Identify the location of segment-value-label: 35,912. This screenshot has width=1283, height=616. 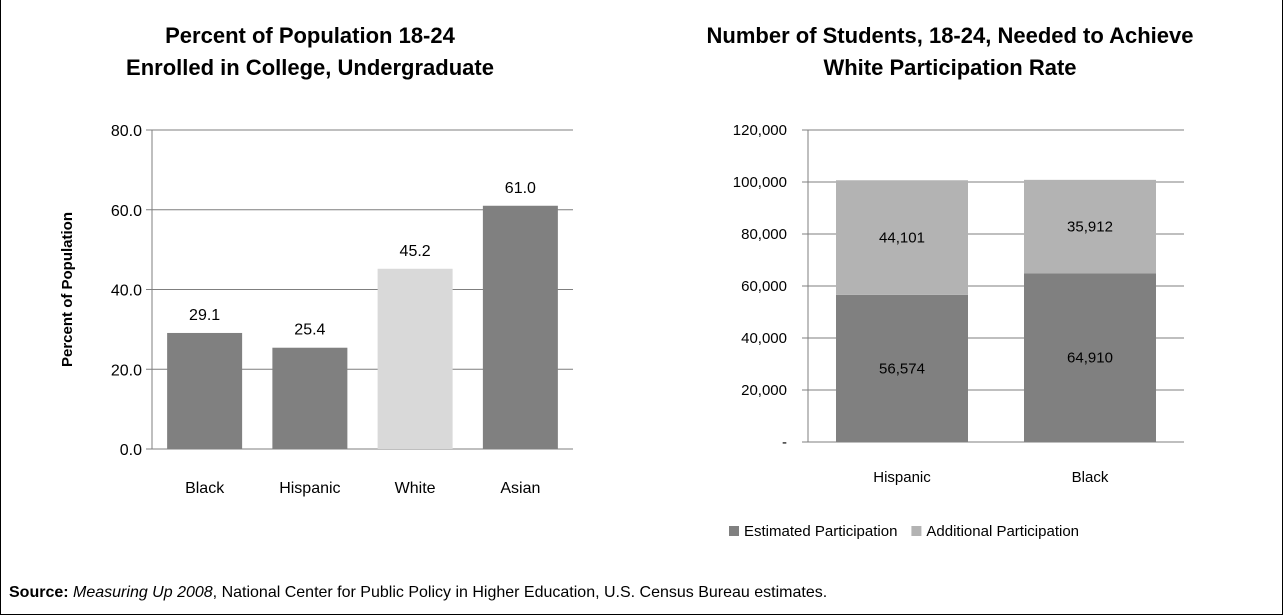
(1090, 227).